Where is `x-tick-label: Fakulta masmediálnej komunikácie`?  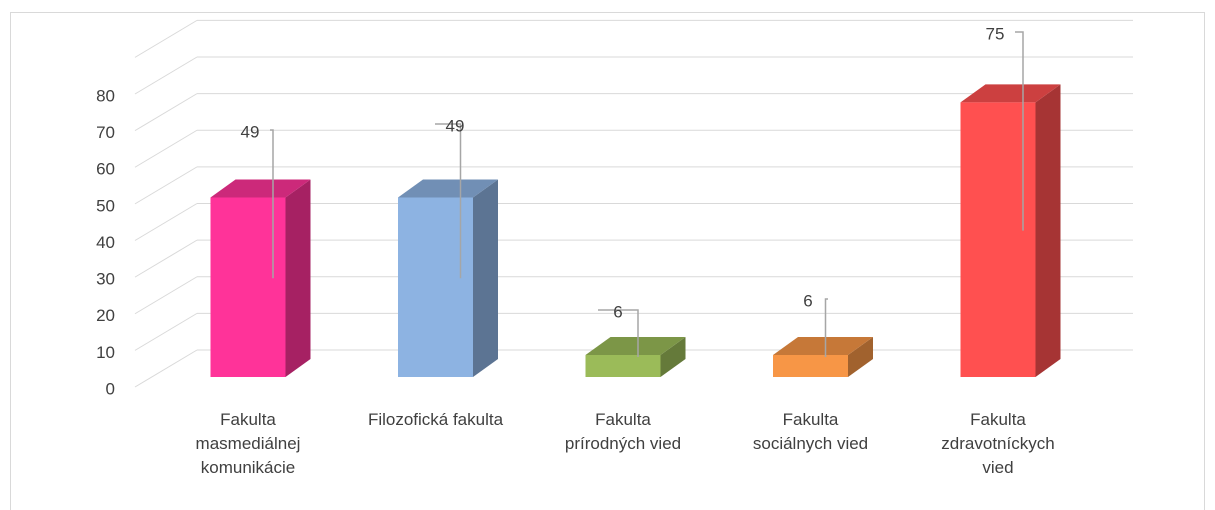
x-tick-label: Fakulta masmediálnej komunikácie is located at coordinates (248, 443).